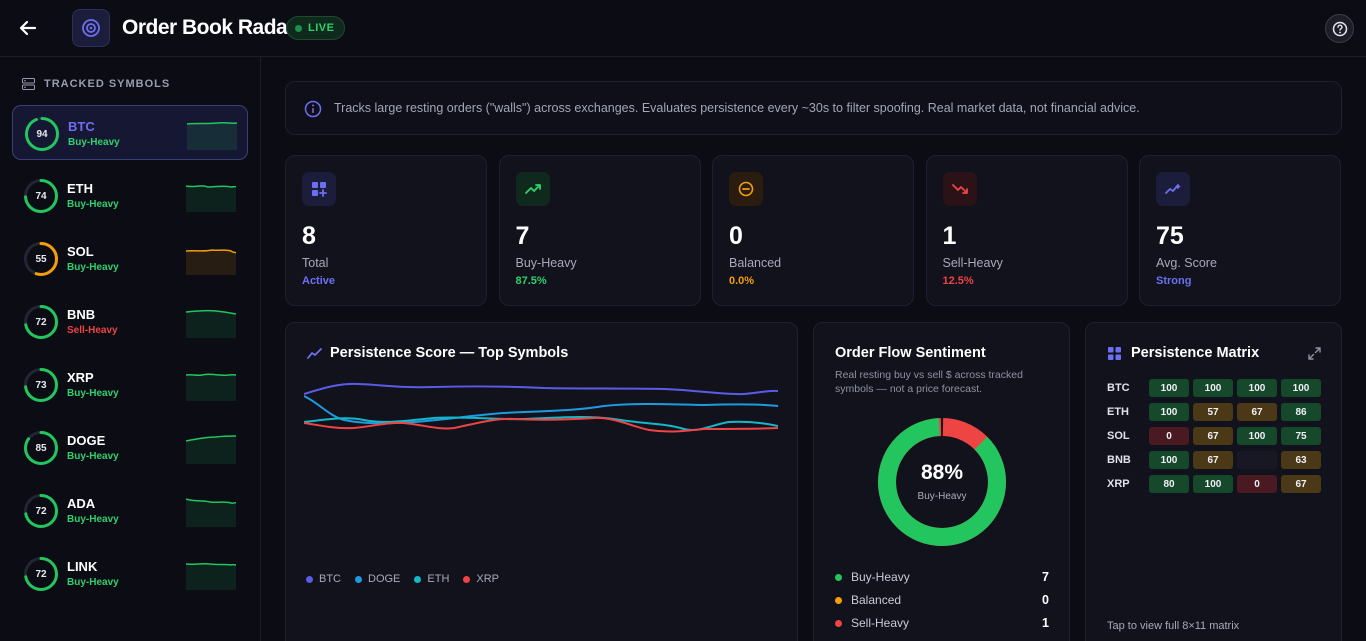  What do you see at coordinates (130, 132) in the screenshot?
I see `sidebar-item-btc: 94 BTC Buy-Heavy` at bounding box center [130, 132].